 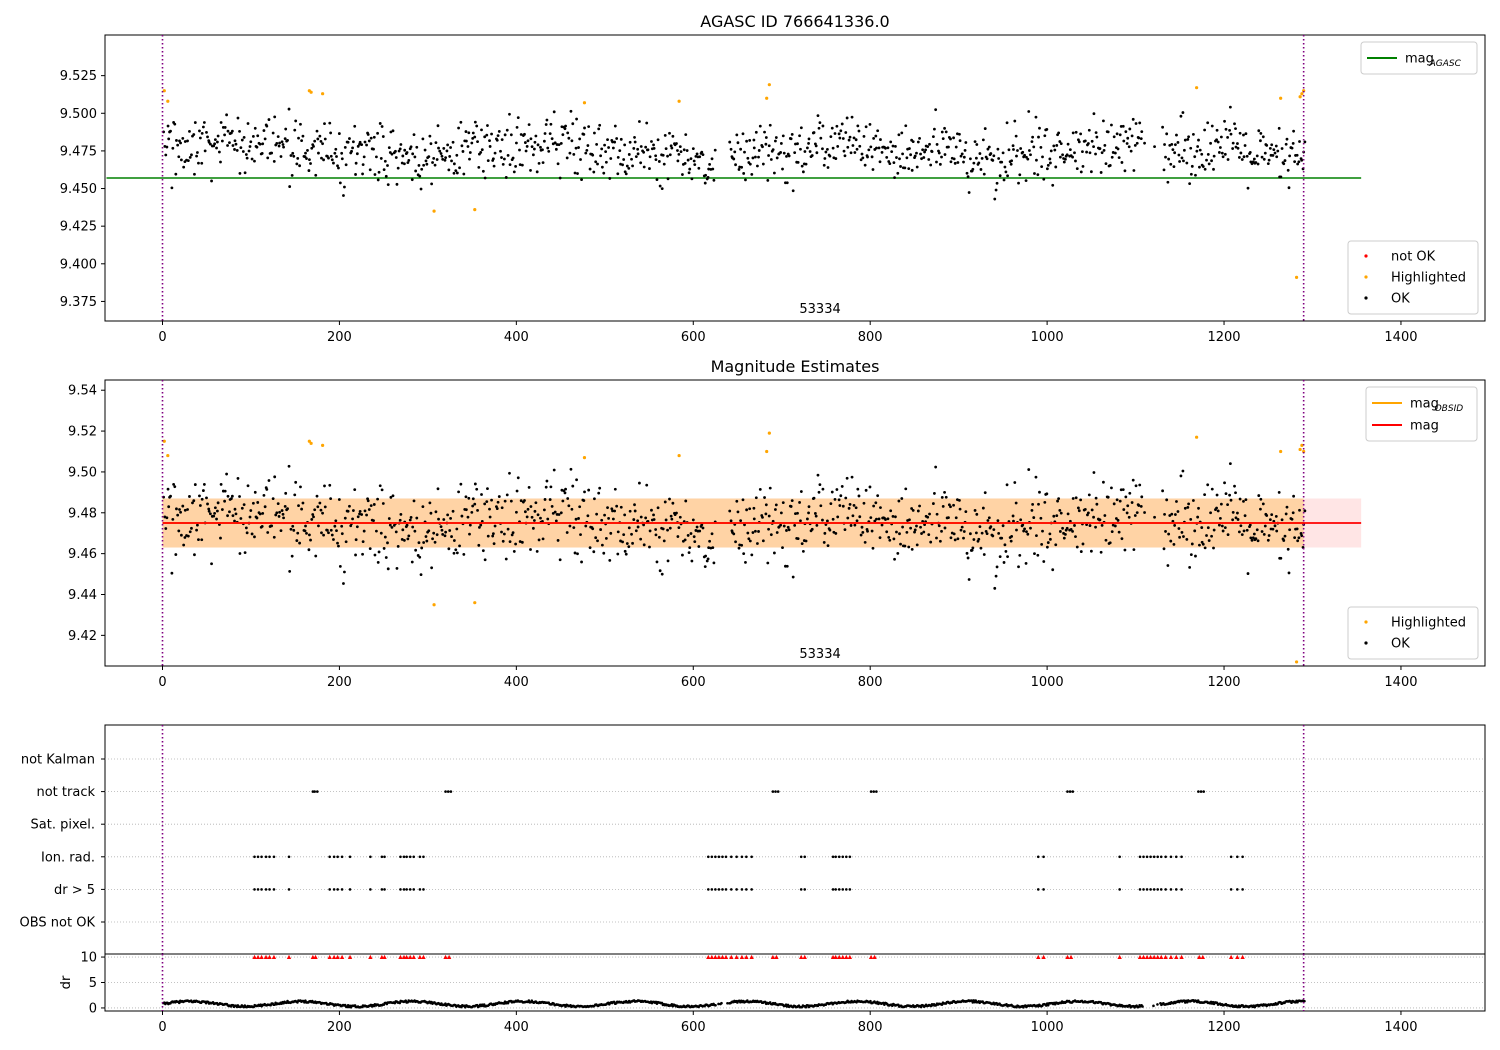 I want to click on agasc-ytick-label: 9.375, so click(x=78, y=302).